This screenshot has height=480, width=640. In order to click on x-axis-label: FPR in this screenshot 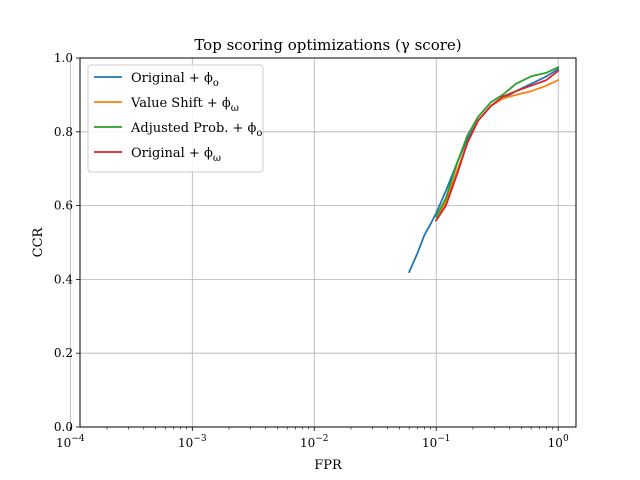, I will do `click(328, 465)`.